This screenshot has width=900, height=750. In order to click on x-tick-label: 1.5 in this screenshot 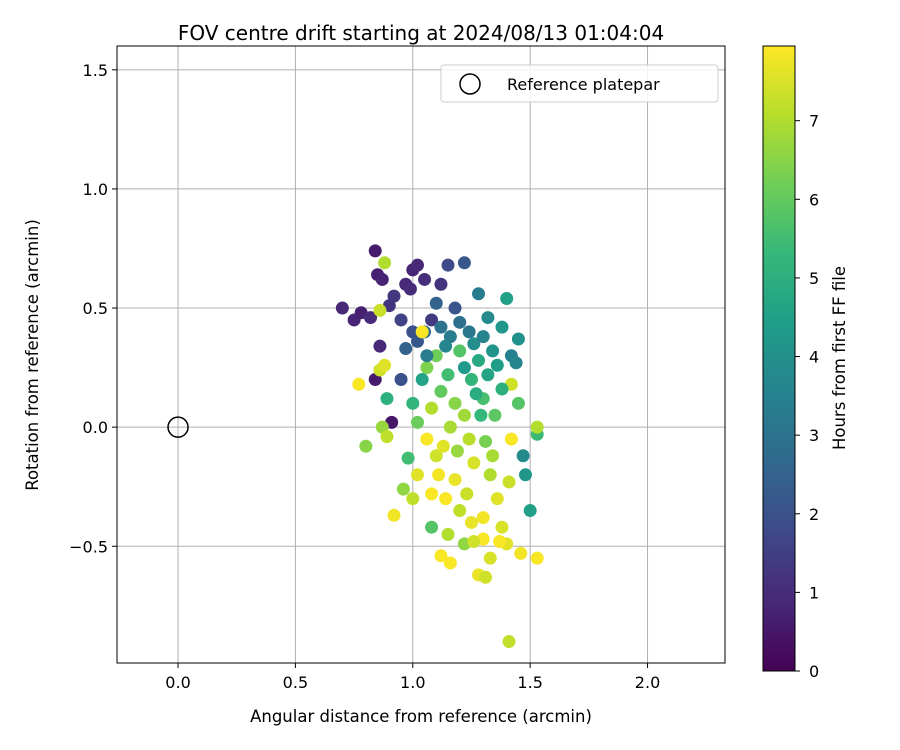, I will do `click(529, 682)`.